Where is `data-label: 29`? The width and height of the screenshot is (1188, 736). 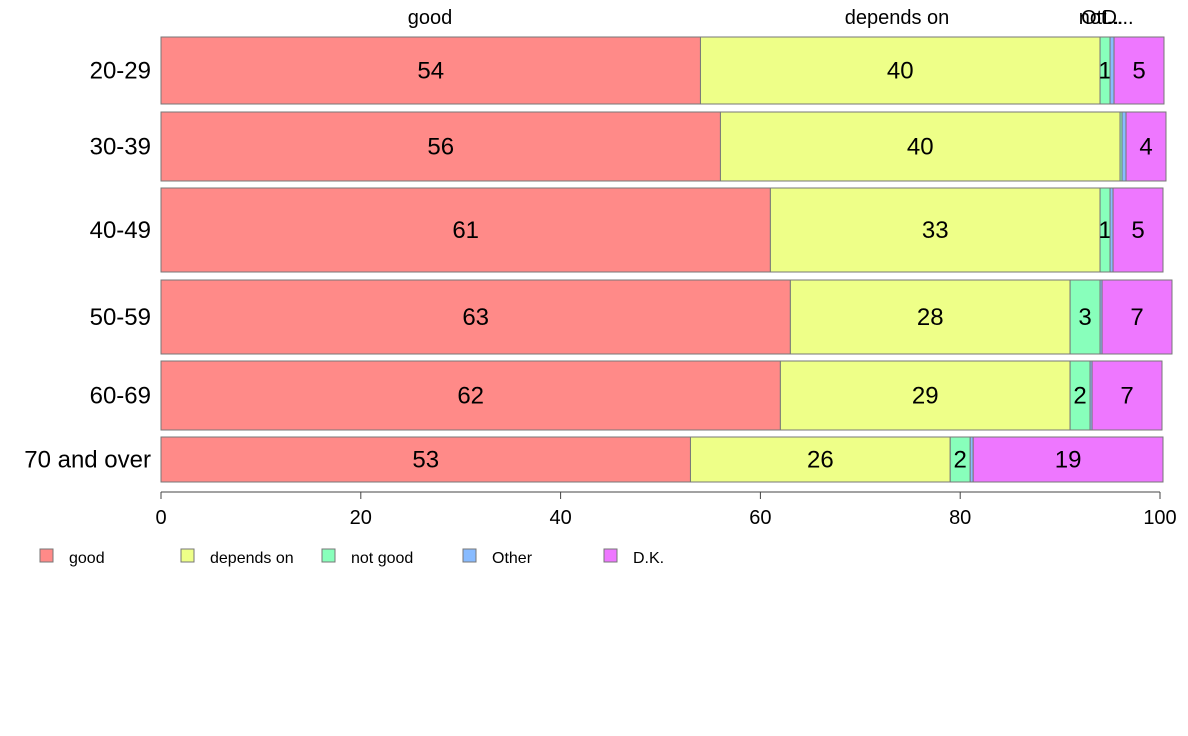
data-label: 29 is located at coordinates (925, 396).